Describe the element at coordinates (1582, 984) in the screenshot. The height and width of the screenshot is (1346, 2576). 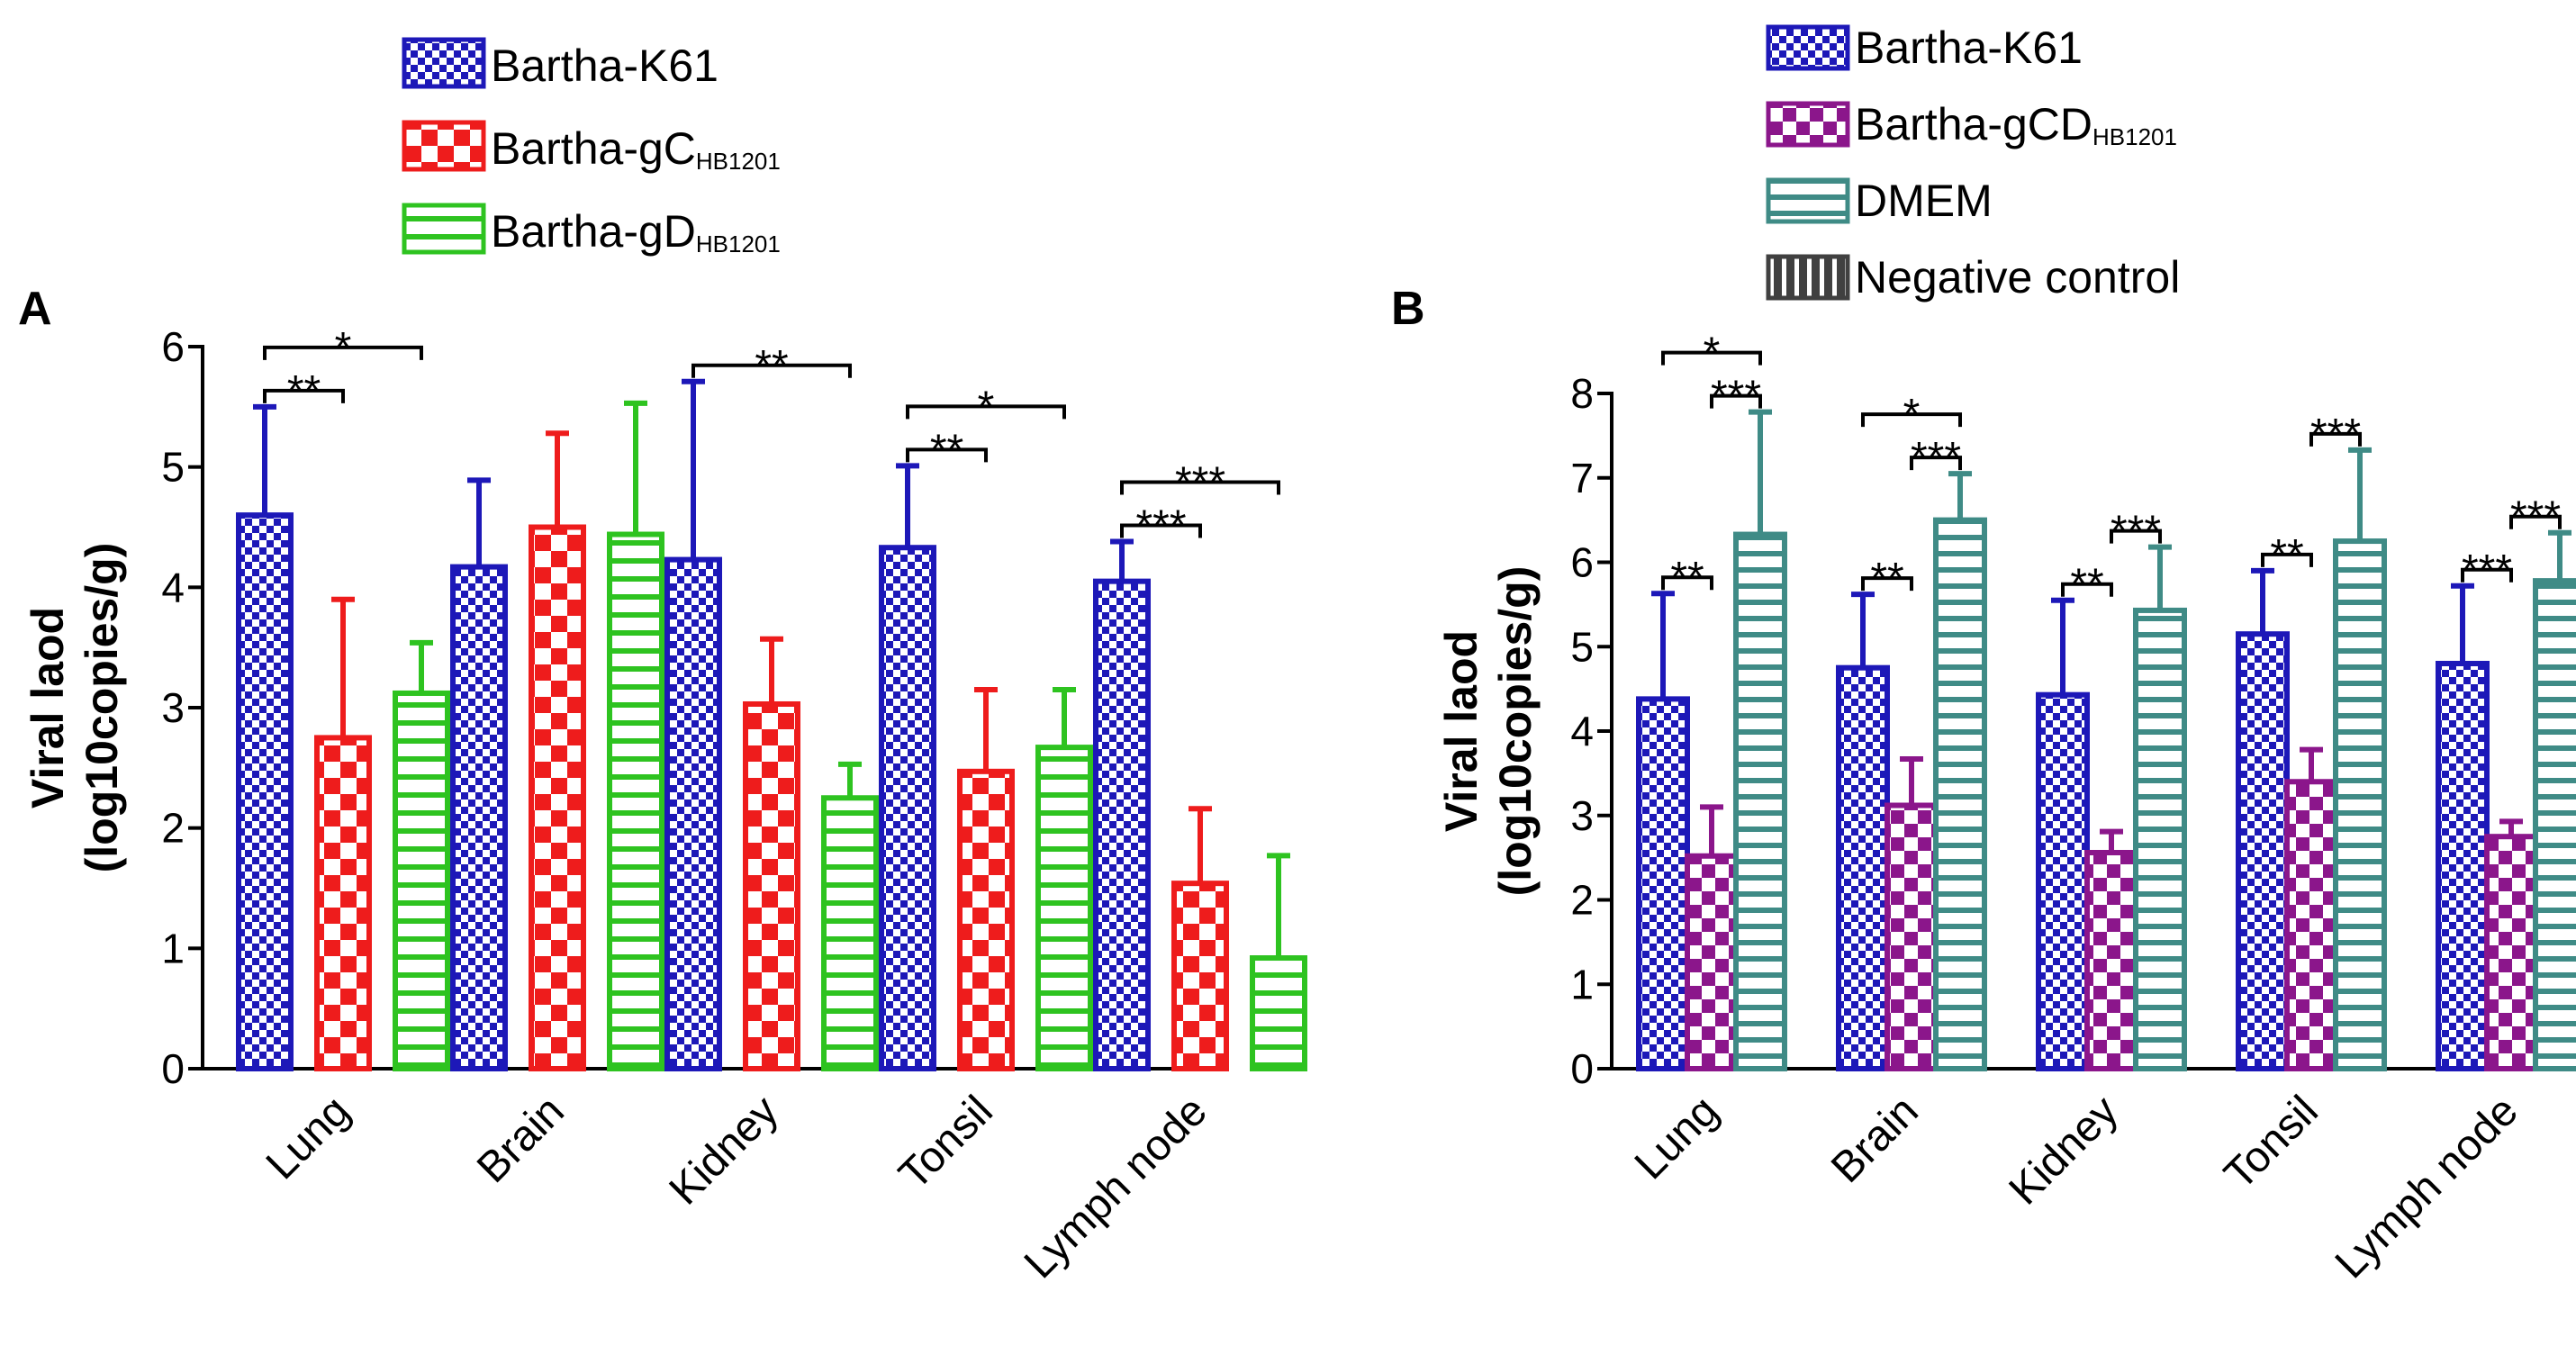
I see `y-tick-label: 1` at that location.